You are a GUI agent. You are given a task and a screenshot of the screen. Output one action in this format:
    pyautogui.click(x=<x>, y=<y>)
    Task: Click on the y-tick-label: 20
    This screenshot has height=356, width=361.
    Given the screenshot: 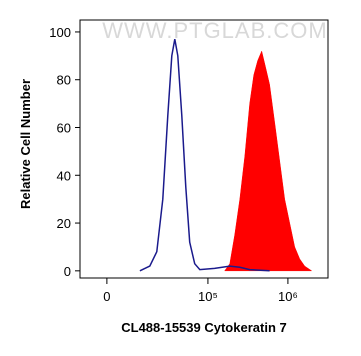 What is the action you would take?
    pyautogui.click(x=64, y=223)
    